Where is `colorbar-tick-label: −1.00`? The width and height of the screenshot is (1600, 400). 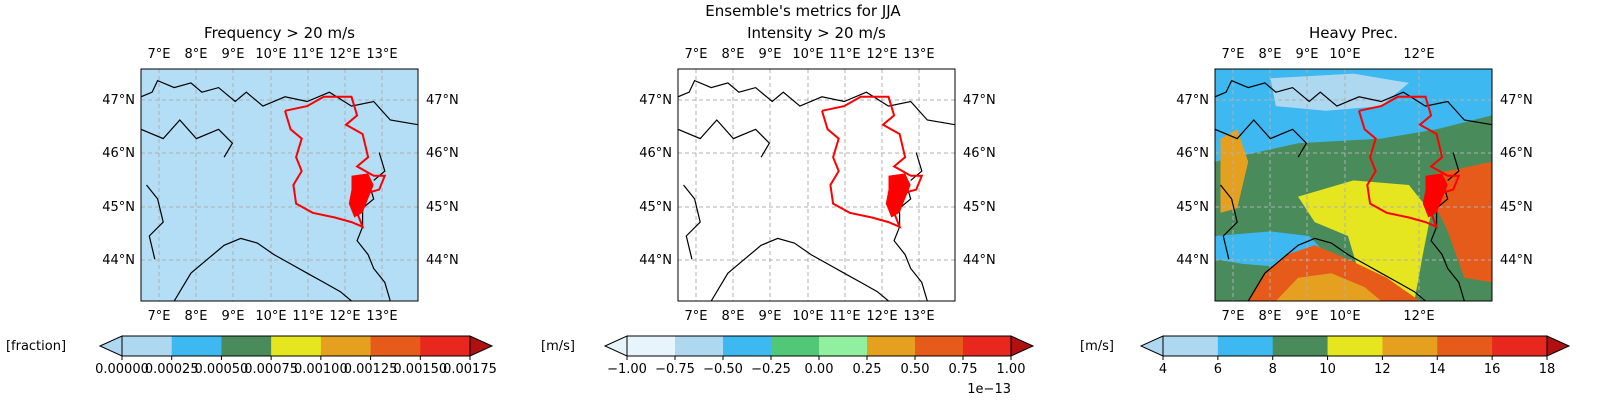
colorbar-tick-label: −1.00 is located at coordinates (627, 369).